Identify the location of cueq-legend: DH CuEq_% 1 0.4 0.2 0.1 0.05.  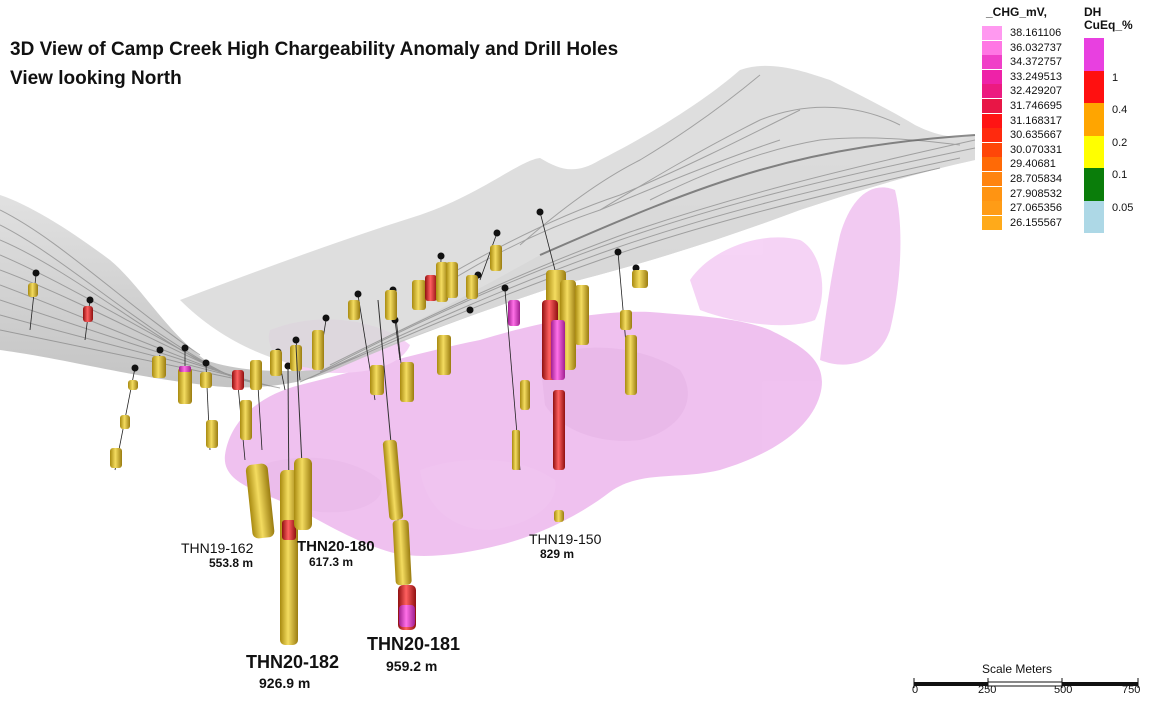
(1119, 120).